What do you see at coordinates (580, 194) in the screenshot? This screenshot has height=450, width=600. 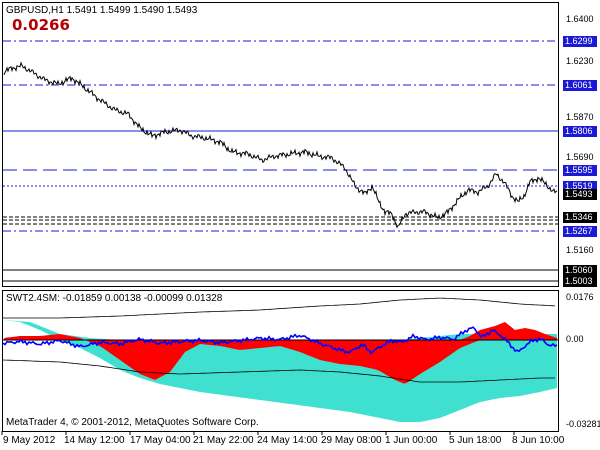 I see `current-price-label: 1.5493` at bounding box center [580, 194].